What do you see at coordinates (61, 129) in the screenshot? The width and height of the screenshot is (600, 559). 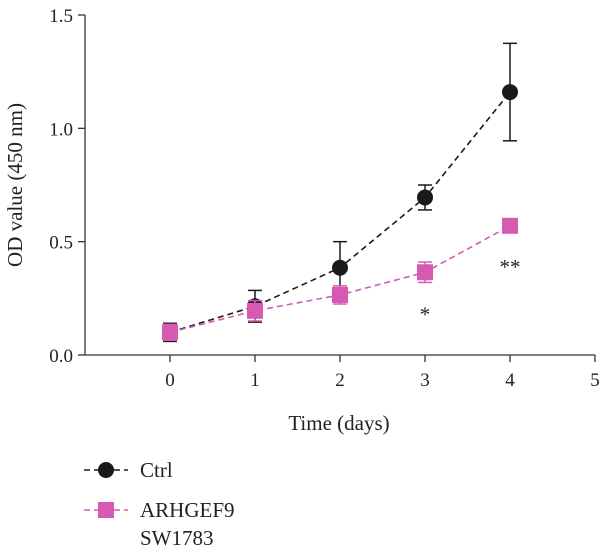 I see `y-tick-label: 1.0` at bounding box center [61, 129].